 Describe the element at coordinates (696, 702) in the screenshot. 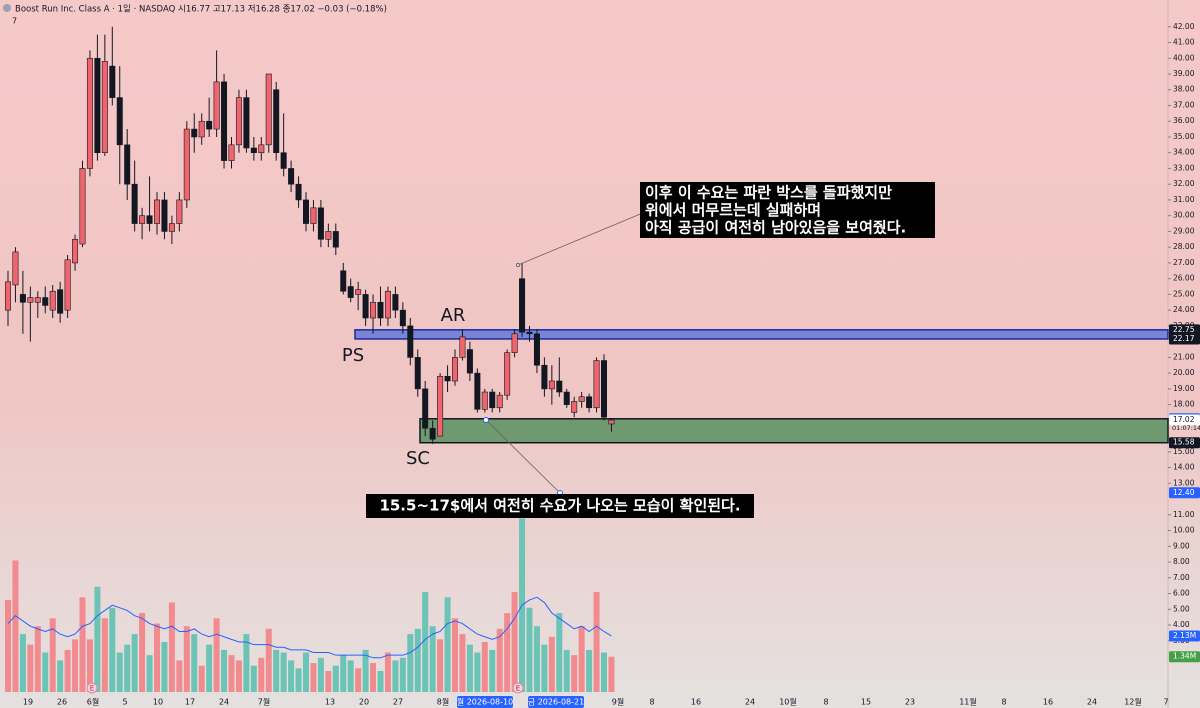

I see `x-tick-label: 16` at that location.